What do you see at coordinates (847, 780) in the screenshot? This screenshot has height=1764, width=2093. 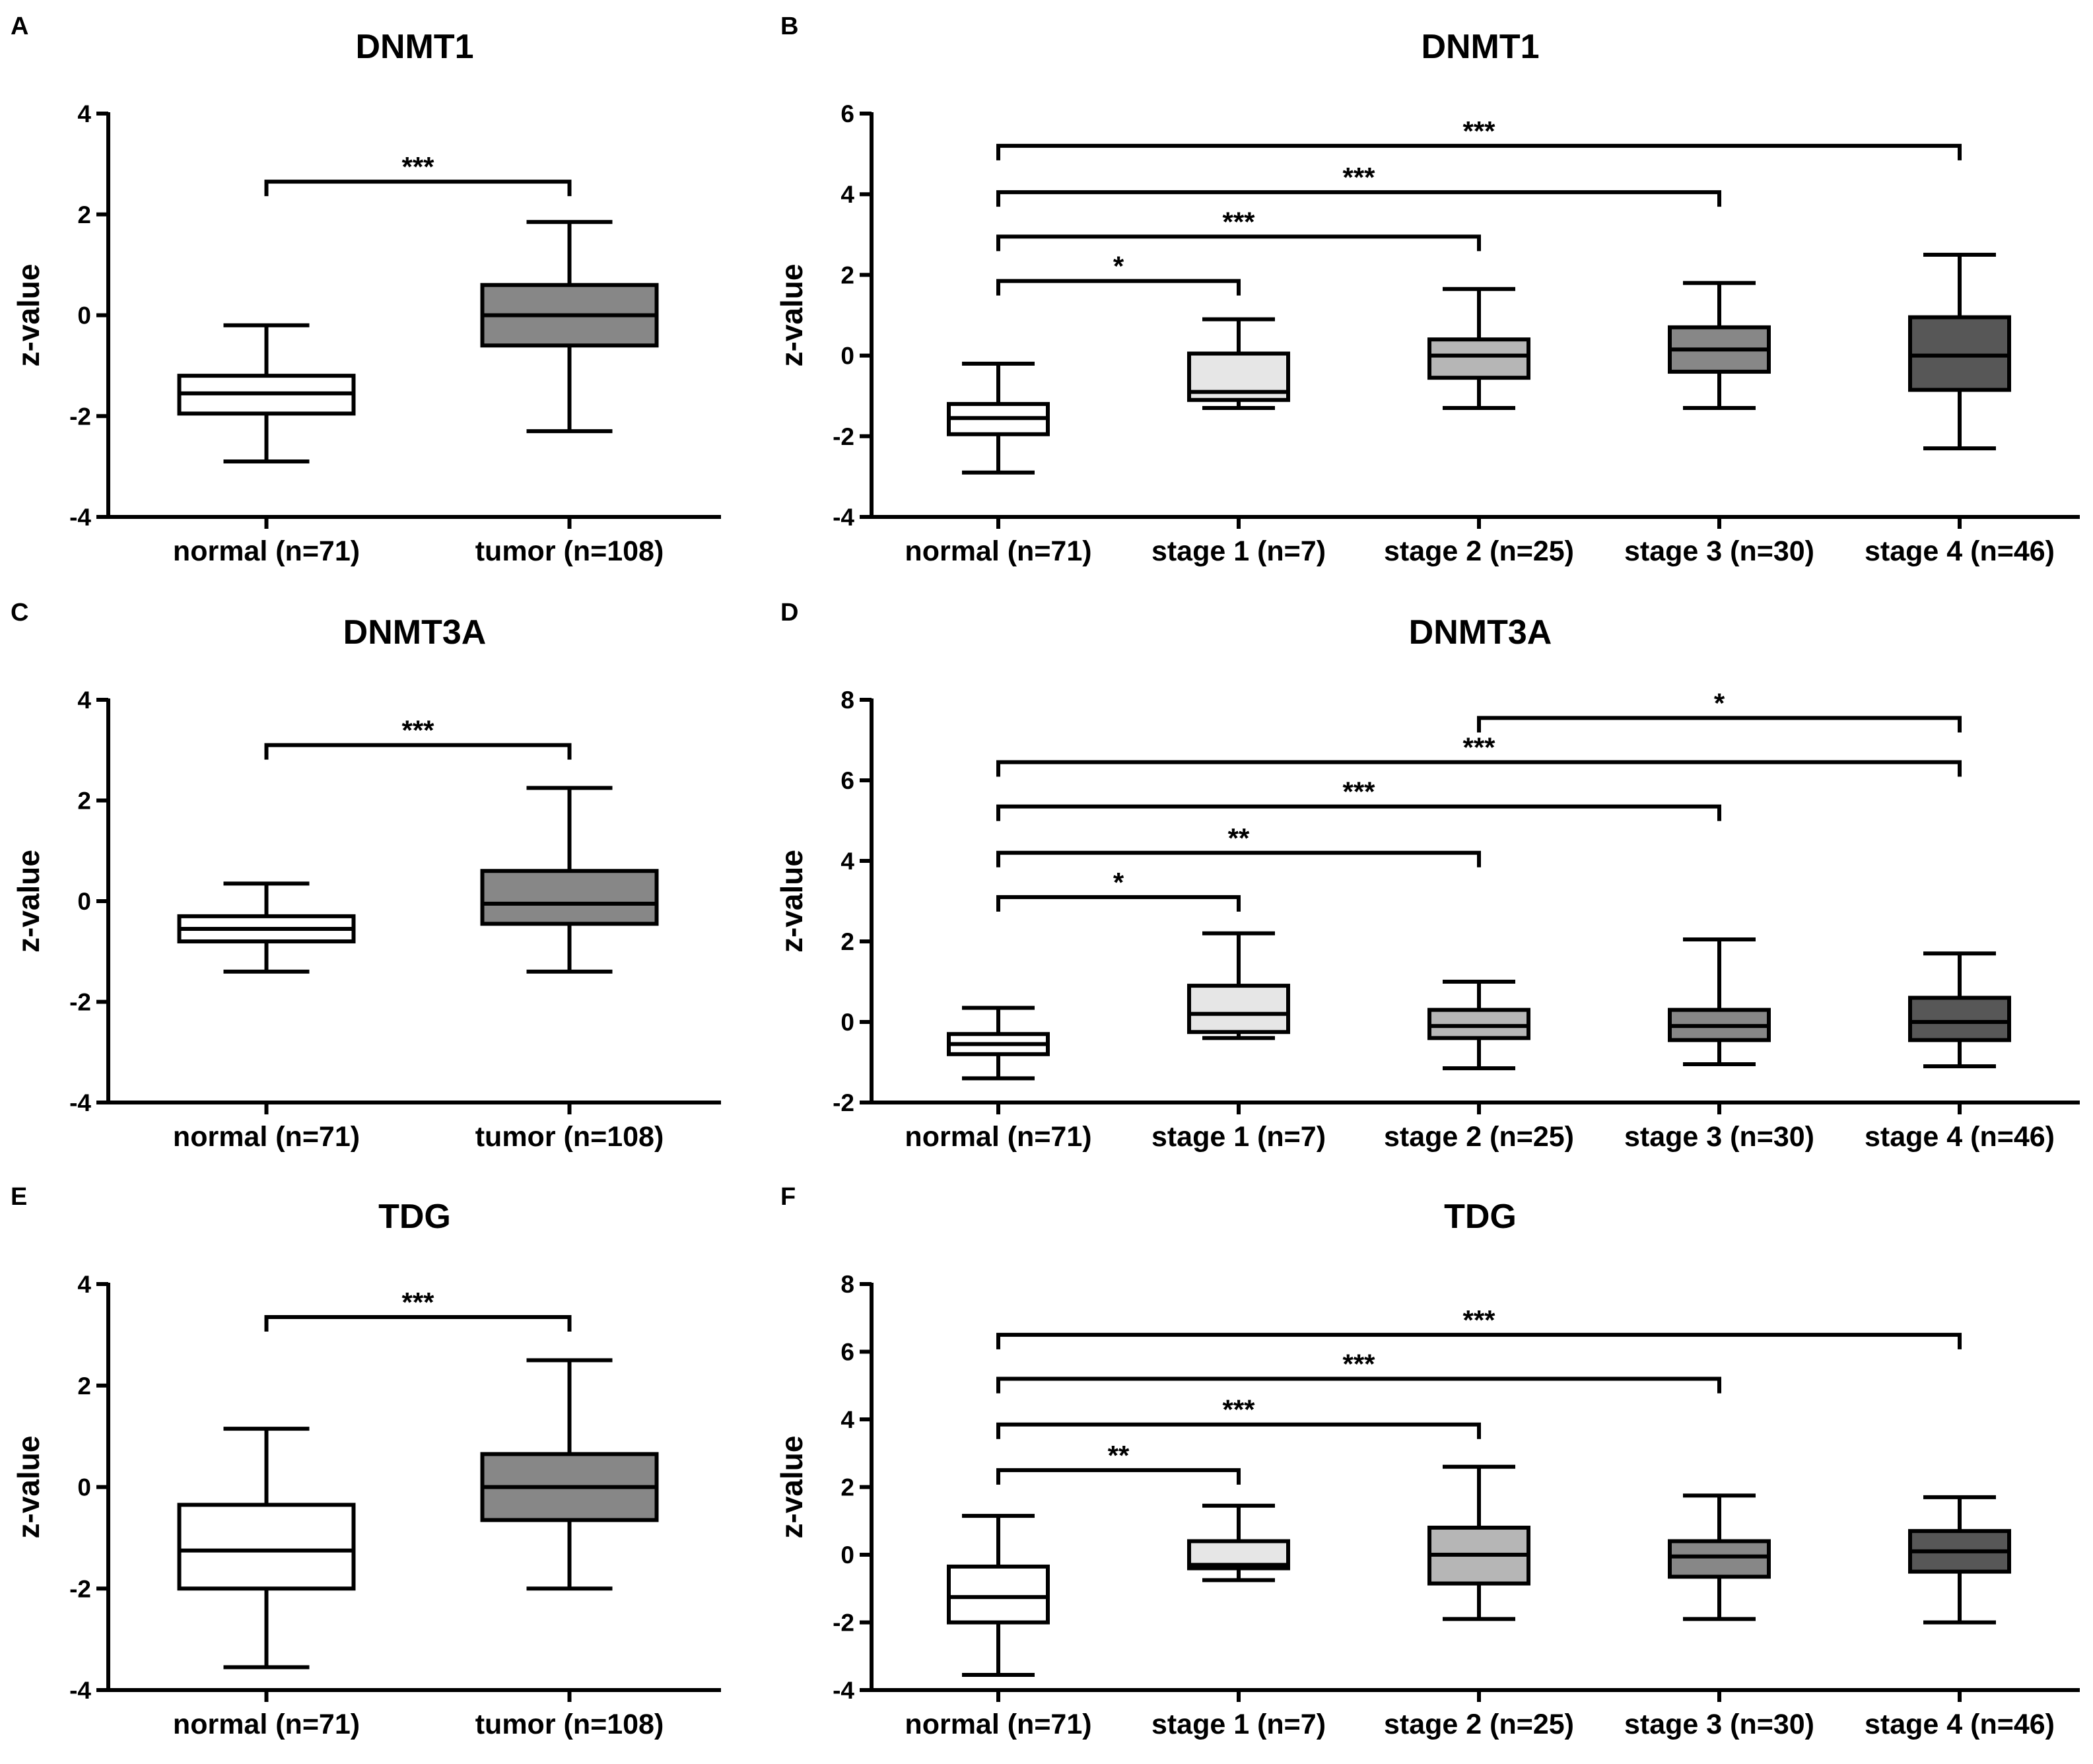 I see `y-tick-label: 6` at bounding box center [847, 780].